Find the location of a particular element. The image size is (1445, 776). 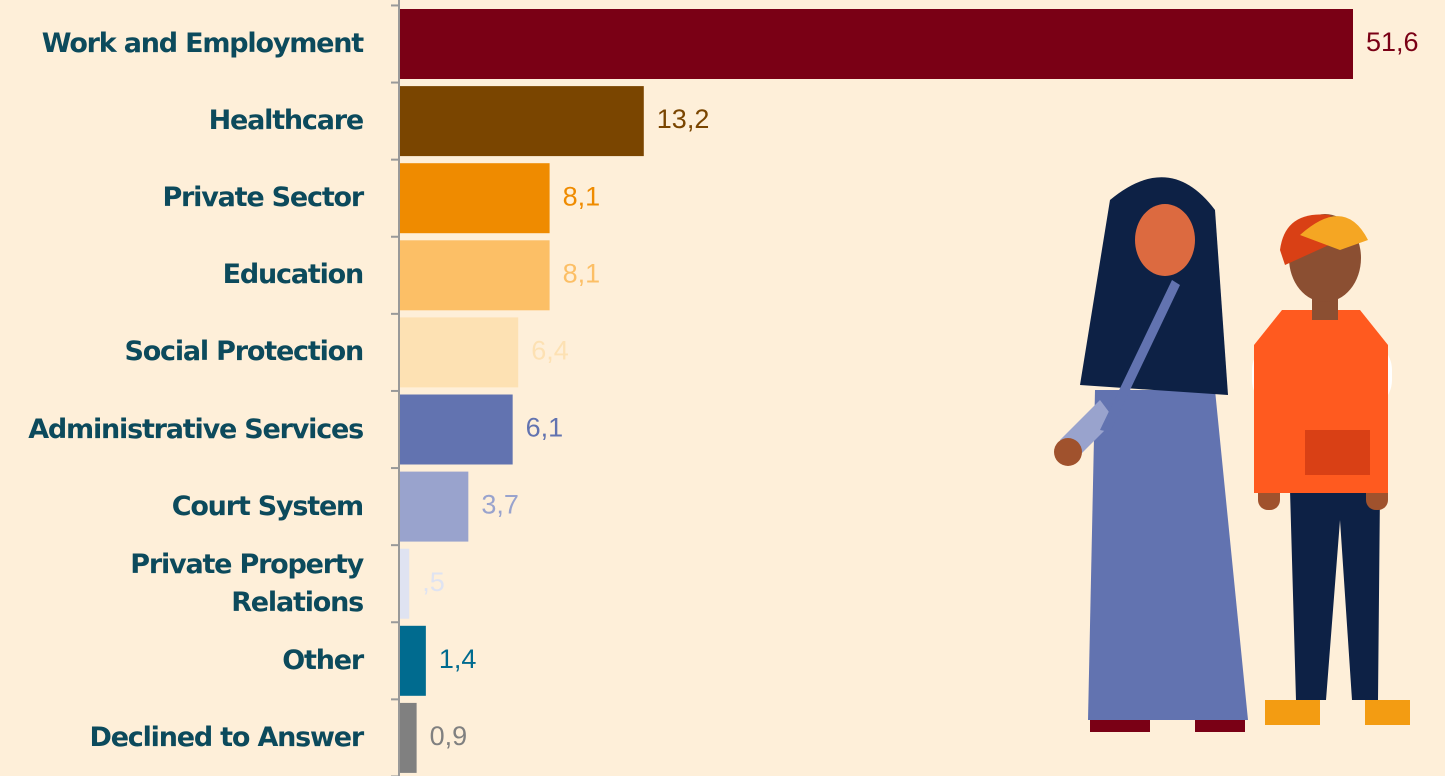

value-label: 6,4 is located at coordinates (550, 351).